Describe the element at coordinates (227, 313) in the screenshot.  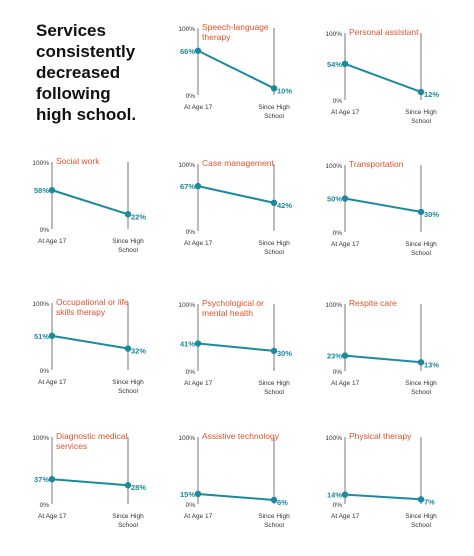
I see `chart-title: mental health` at that location.